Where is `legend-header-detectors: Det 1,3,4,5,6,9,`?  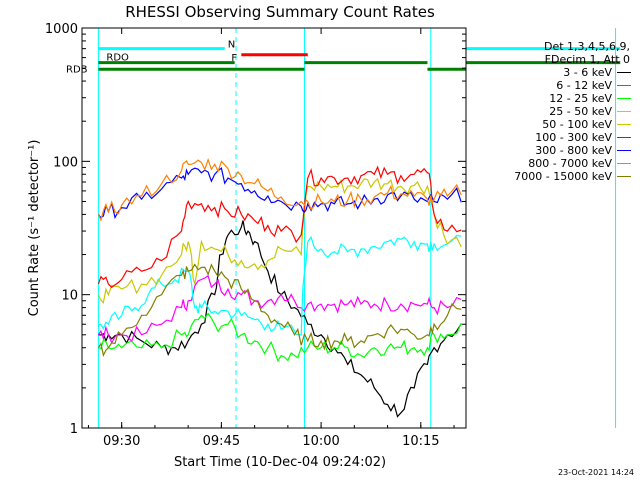
legend-header-detectors: Det 1,3,4,5,6,9, is located at coordinates (586, 46).